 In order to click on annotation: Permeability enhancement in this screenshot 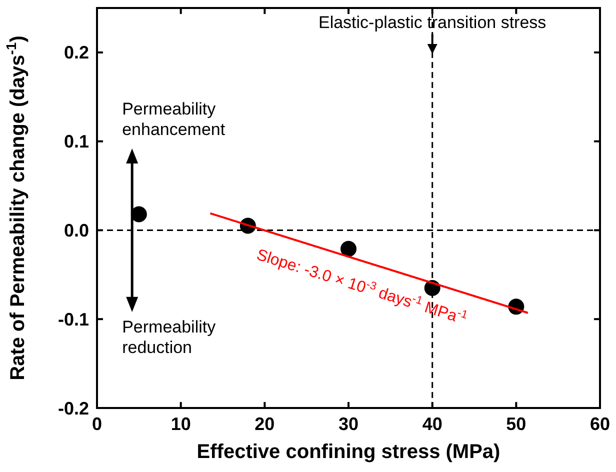, I will do `click(174, 120)`.